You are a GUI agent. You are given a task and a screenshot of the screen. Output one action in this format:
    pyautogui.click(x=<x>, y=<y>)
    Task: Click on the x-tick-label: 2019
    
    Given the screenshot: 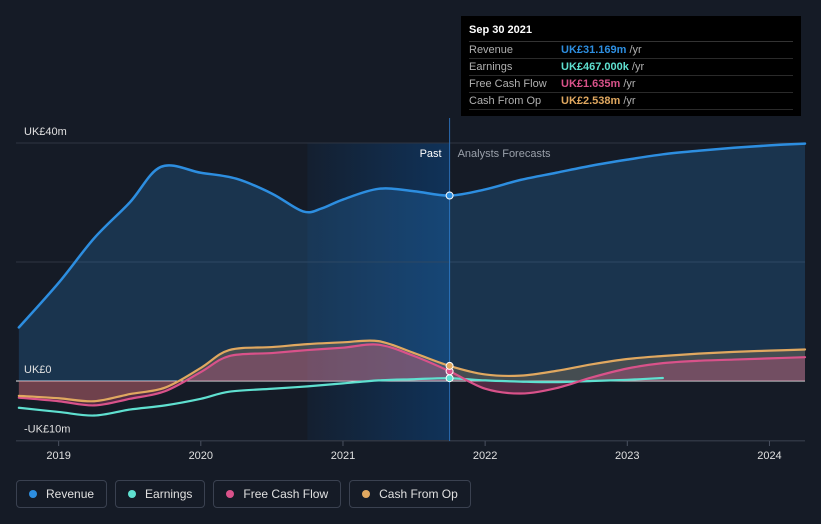 What is the action you would take?
    pyautogui.click(x=58, y=456)
    